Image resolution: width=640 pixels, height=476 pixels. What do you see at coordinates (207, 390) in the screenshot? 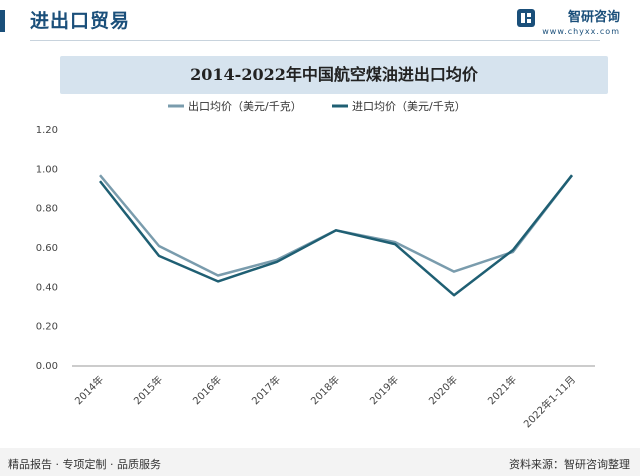
I see `x-tick-label: 2016年` at bounding box center [207, 390].